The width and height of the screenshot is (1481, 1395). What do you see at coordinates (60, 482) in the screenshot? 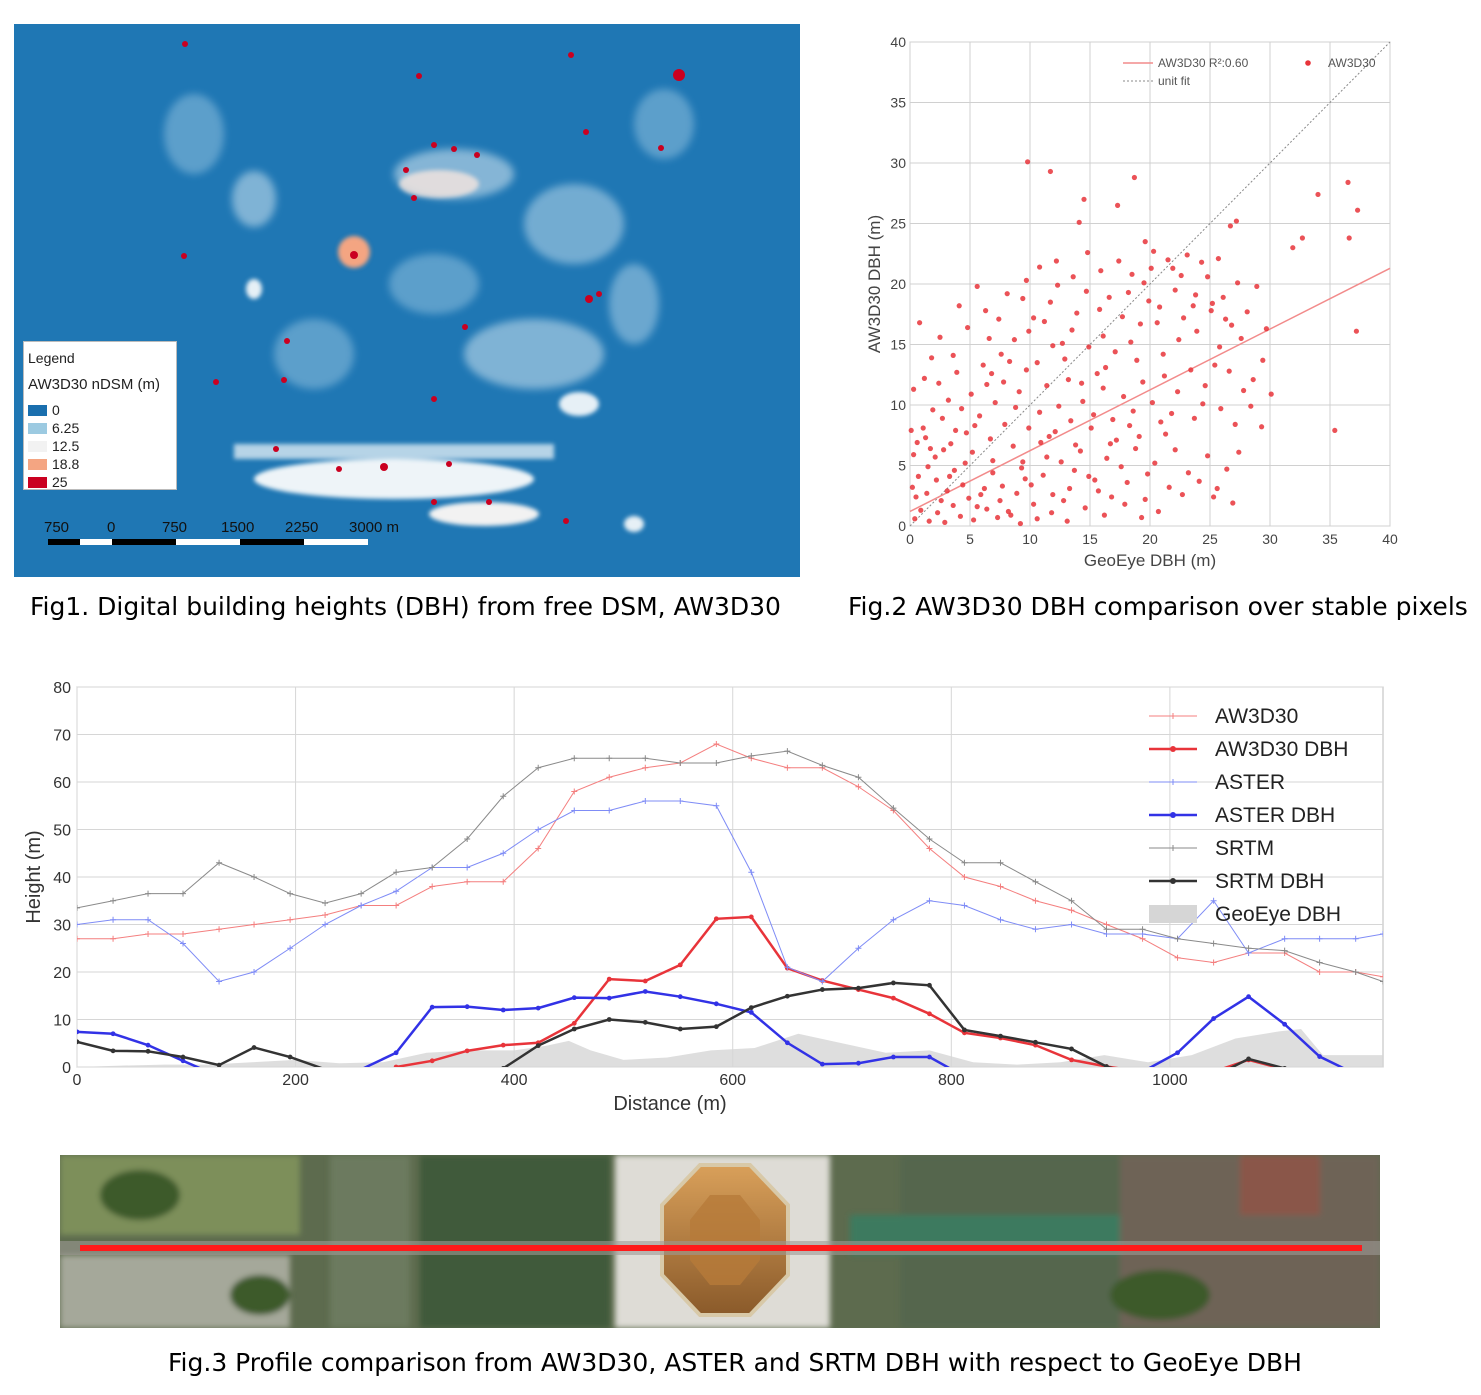
I see `legend-label: 25` at bounding box center [60, 482].